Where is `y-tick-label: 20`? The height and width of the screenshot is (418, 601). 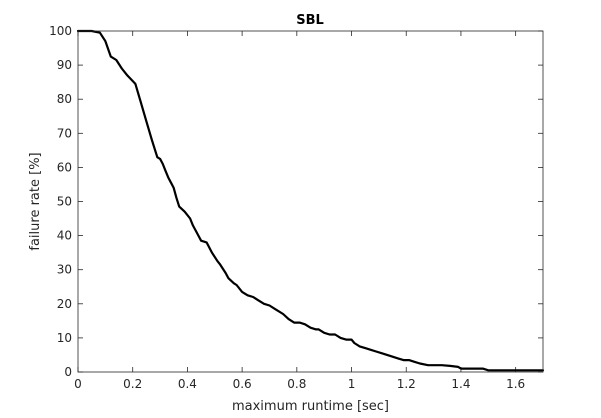 y-tick-label: 20 is located at coordinates (64, 304).